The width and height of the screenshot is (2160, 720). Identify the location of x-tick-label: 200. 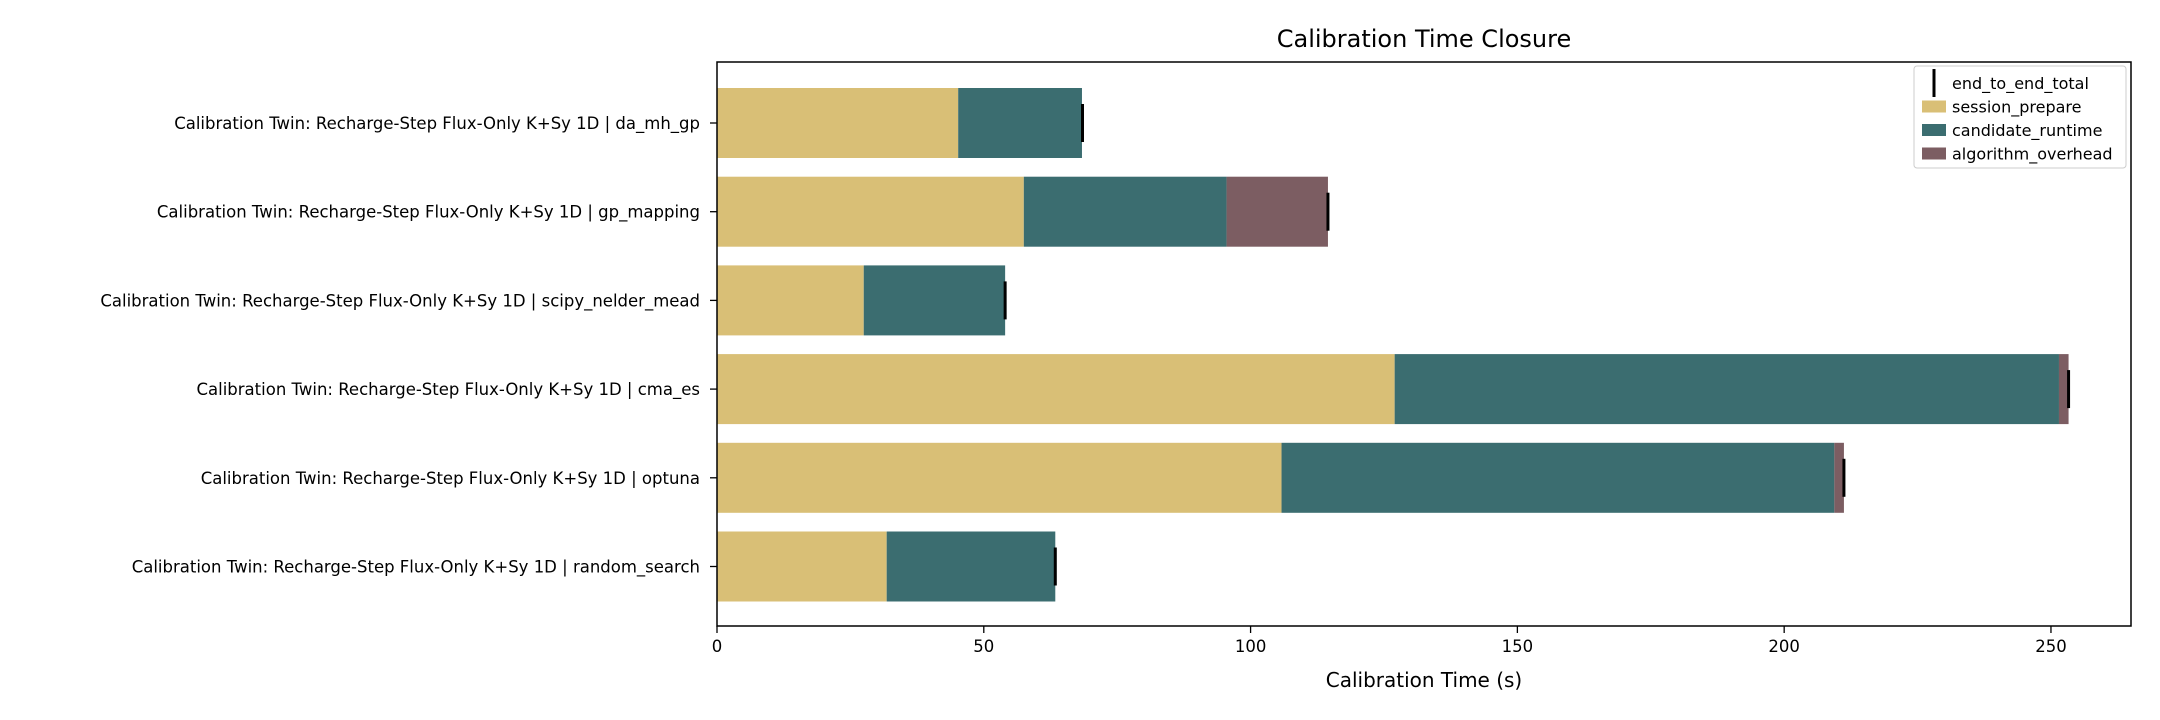
(1784, 646).